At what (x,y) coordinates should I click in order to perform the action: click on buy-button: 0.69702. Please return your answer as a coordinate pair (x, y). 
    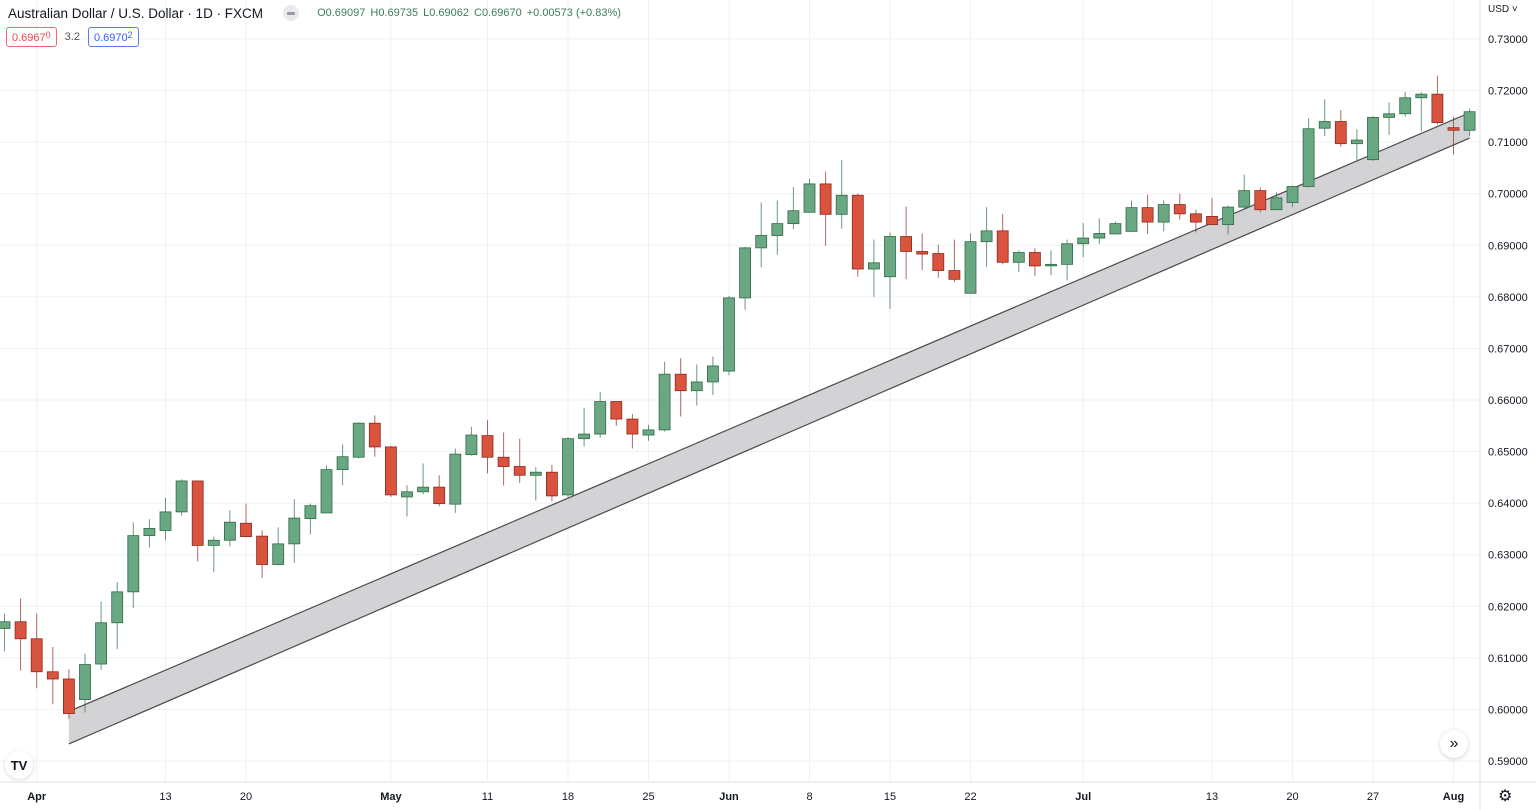
    Looking at the image, I should click on (113, 37).